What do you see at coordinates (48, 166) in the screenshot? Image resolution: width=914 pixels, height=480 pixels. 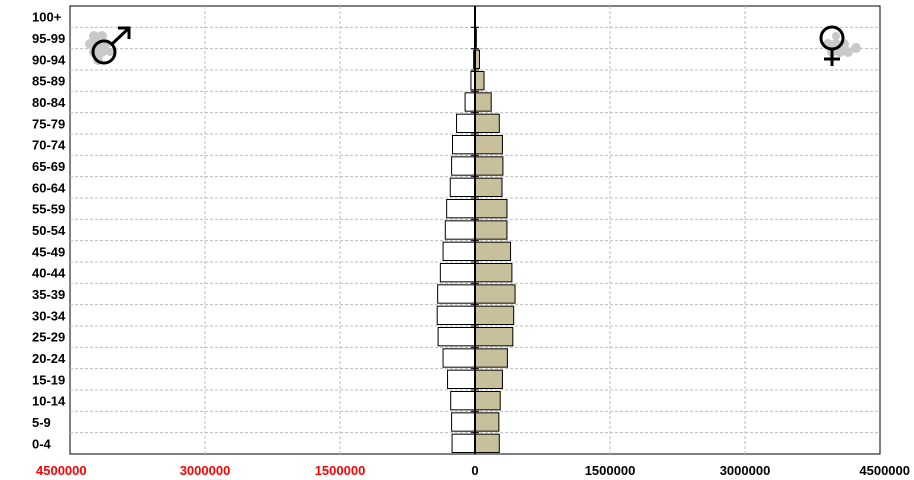 I see `y-tick-label: 65-69` at bounding box center [48, 166].